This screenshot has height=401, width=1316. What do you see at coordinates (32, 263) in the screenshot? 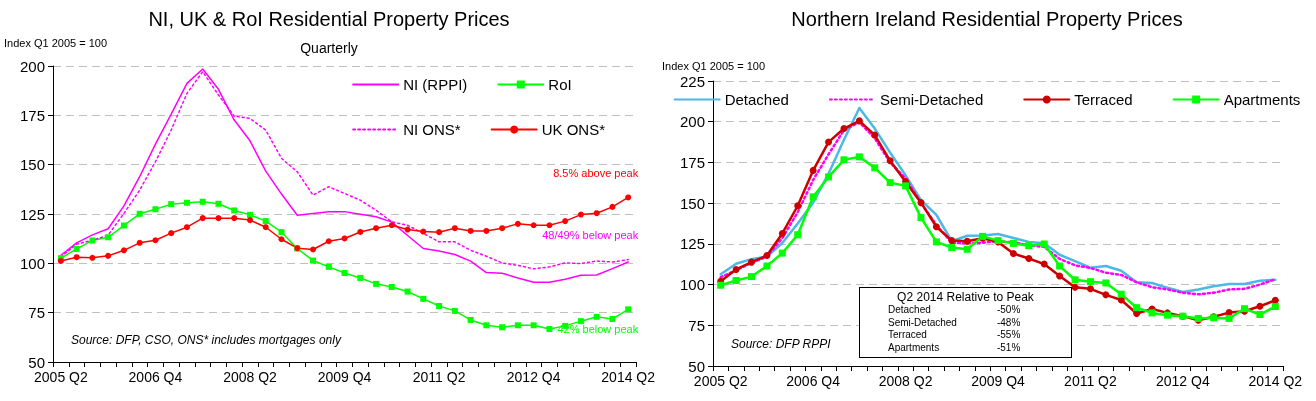
I see `y-tick-label: 100` at bounding box center [32, 263].